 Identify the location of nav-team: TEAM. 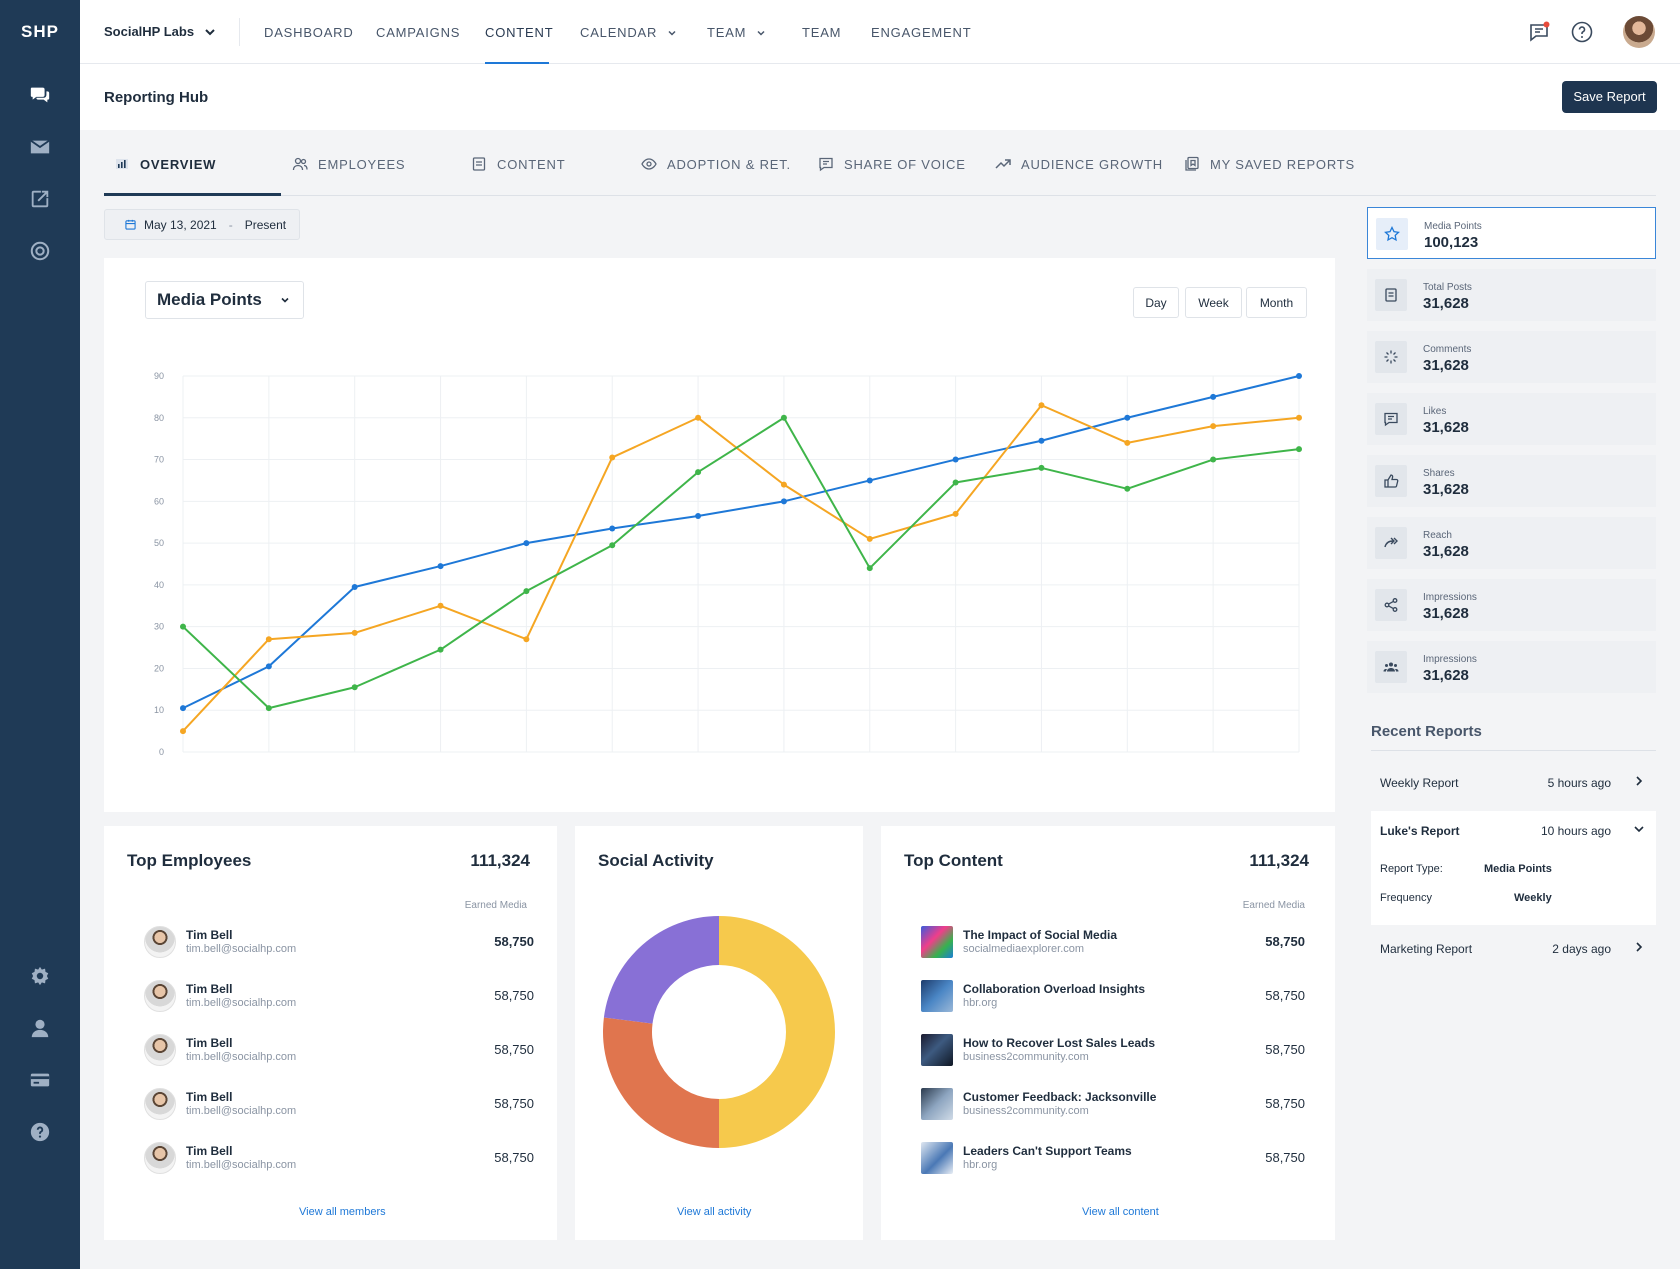
(821, 32).